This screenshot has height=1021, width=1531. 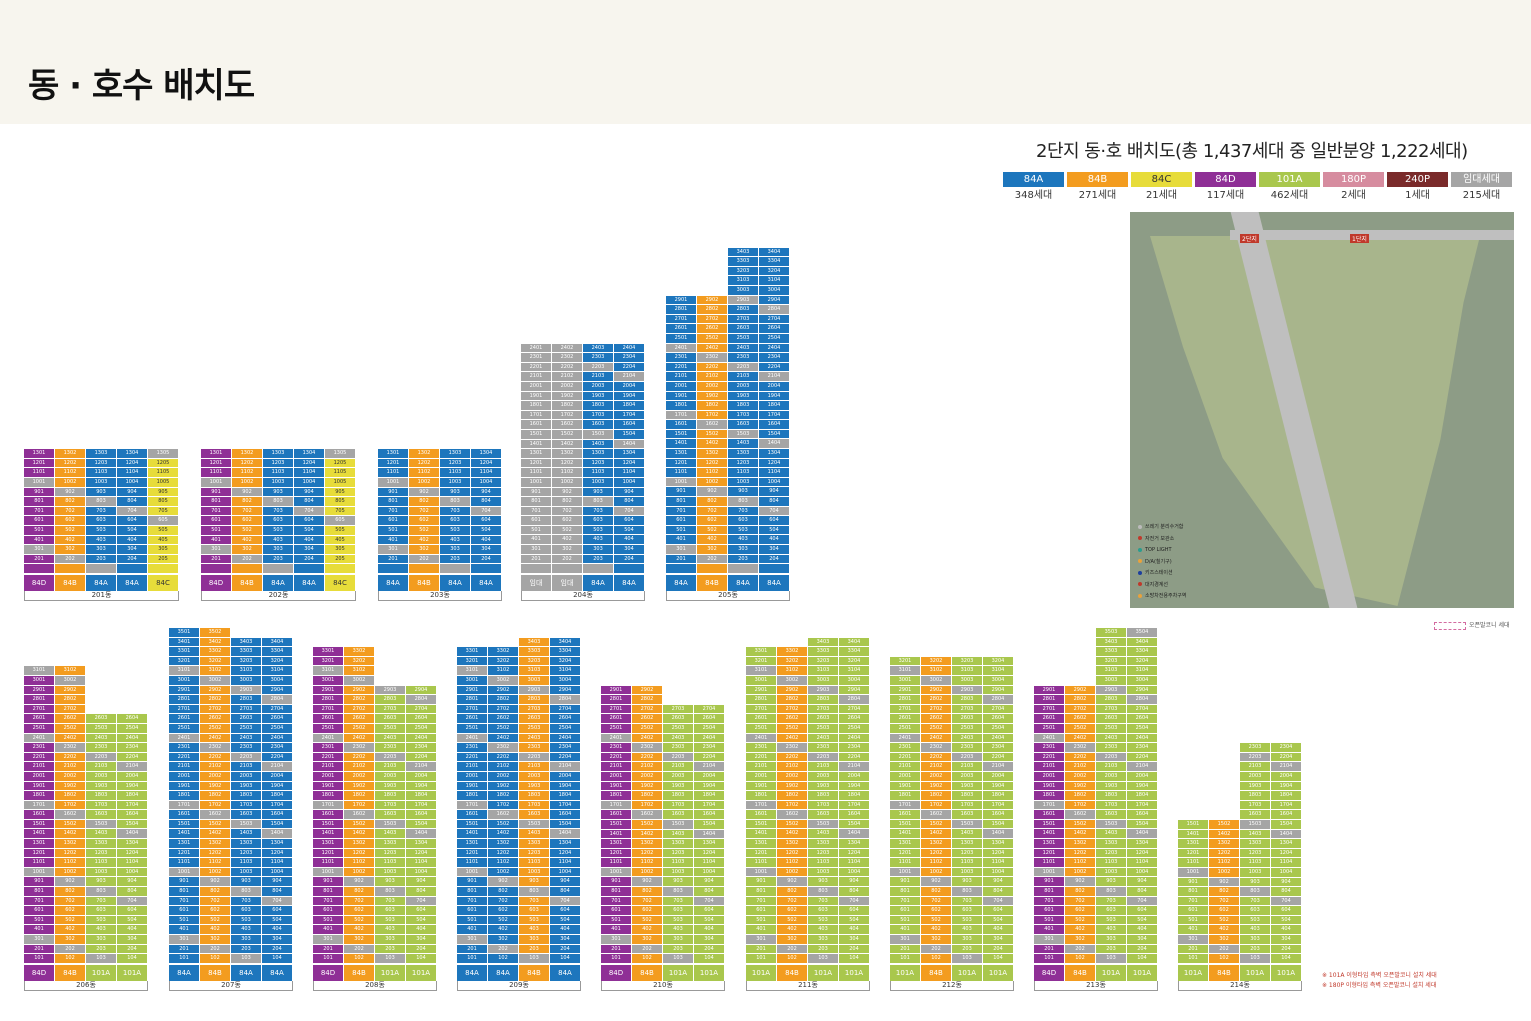 I want to click on unit-cell: 1803, so click(x=246, y=795).